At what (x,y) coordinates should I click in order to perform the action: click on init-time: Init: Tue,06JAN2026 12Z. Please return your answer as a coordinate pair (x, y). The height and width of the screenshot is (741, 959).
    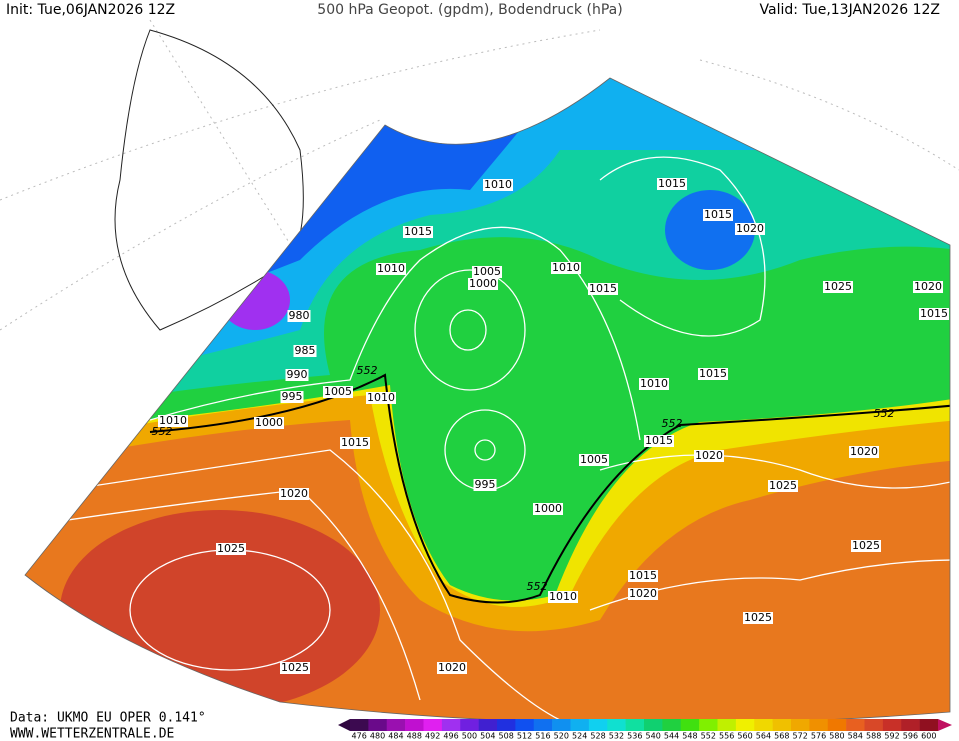
    Looking at the image, I should click on (90, 10).